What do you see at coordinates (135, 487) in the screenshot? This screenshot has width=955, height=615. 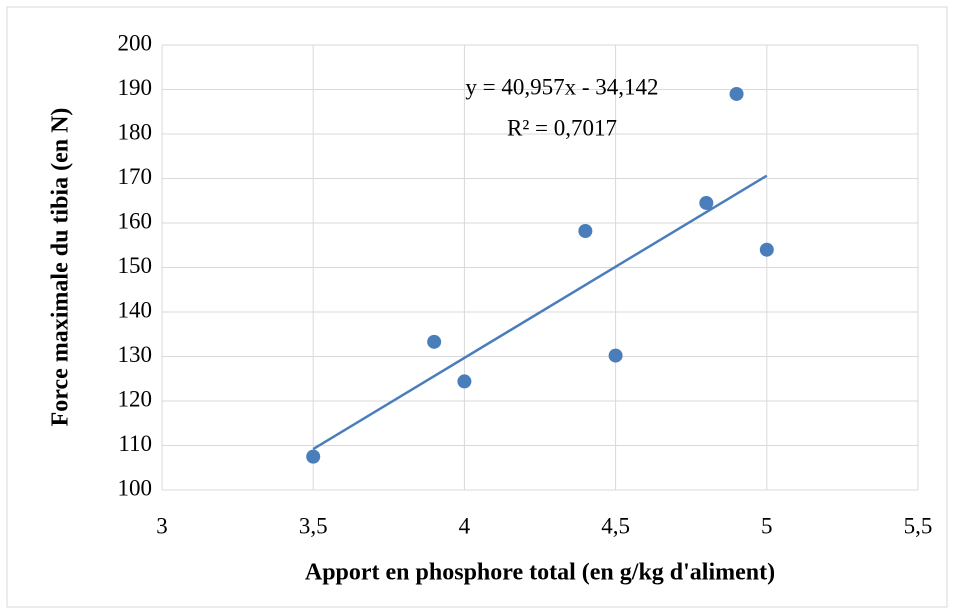 I see `y-tick-label: 100` at bounding box center [135, 487].